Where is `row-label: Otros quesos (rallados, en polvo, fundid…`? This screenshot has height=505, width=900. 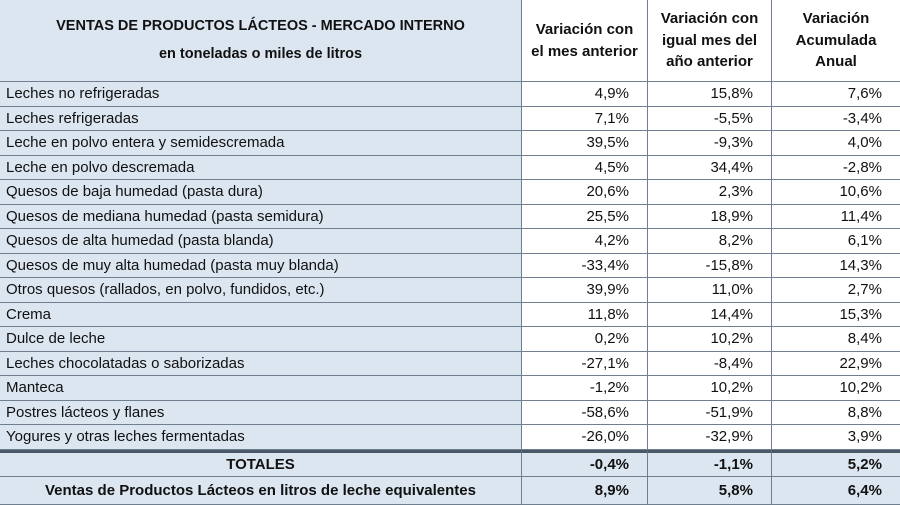
row-label: Otros quesos (rallados, en polvo, fundid… is located at coordinates (261, 290).